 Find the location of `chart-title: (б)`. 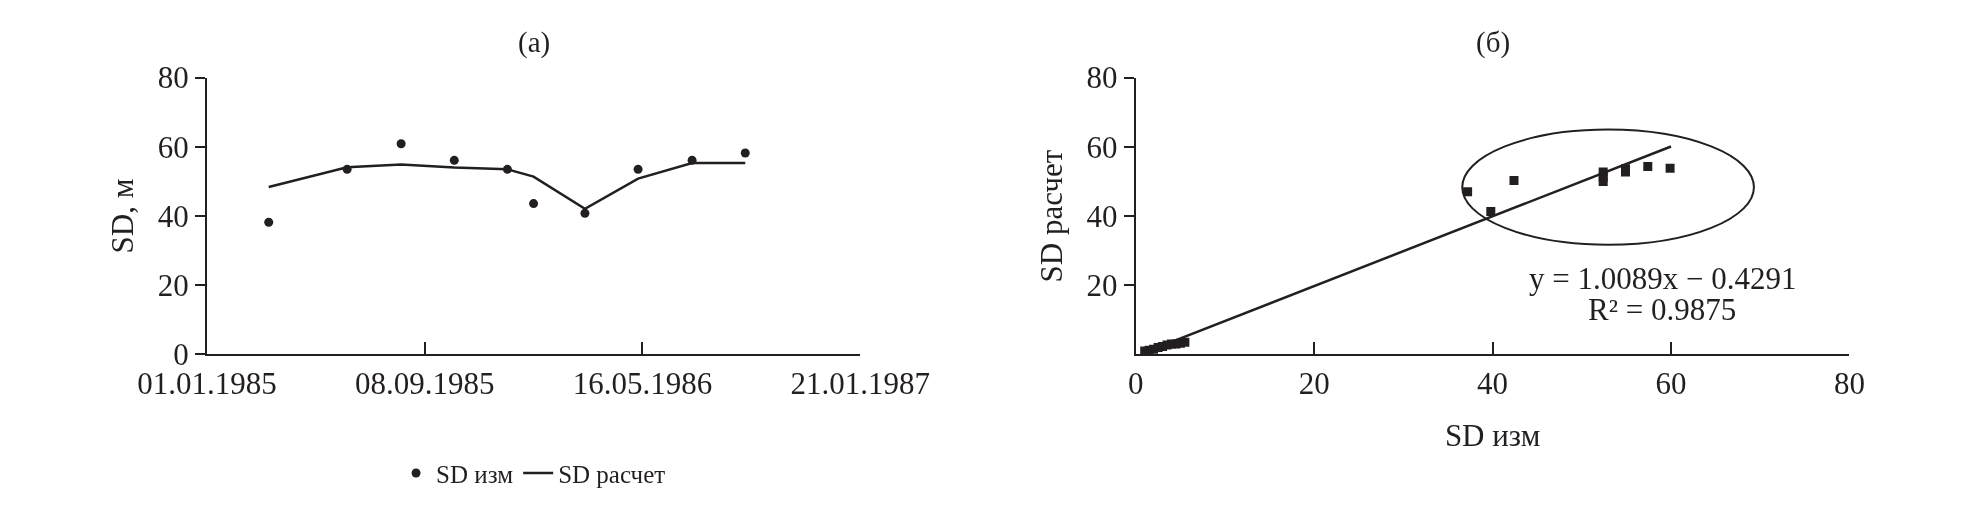

chart-title: (б) is located at coordinates (1493, 42).